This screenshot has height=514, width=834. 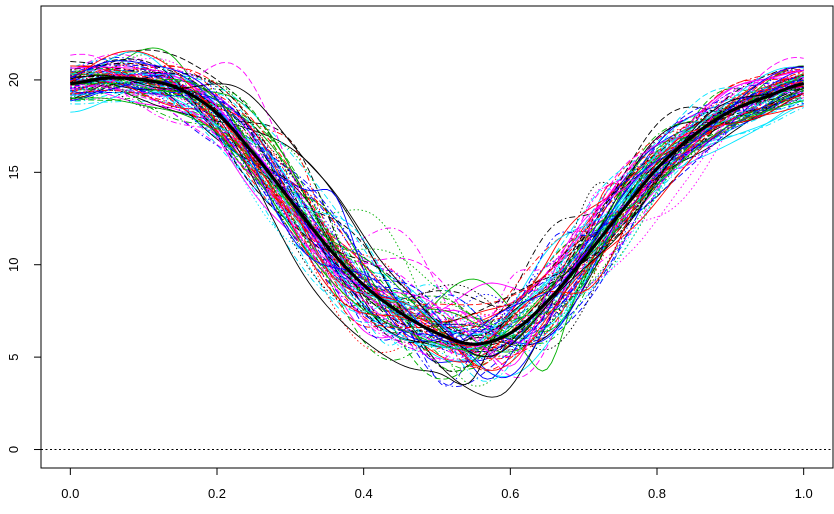 I want to click on y-axis: 0 5 10 15 20, so click(x=24, y=263).